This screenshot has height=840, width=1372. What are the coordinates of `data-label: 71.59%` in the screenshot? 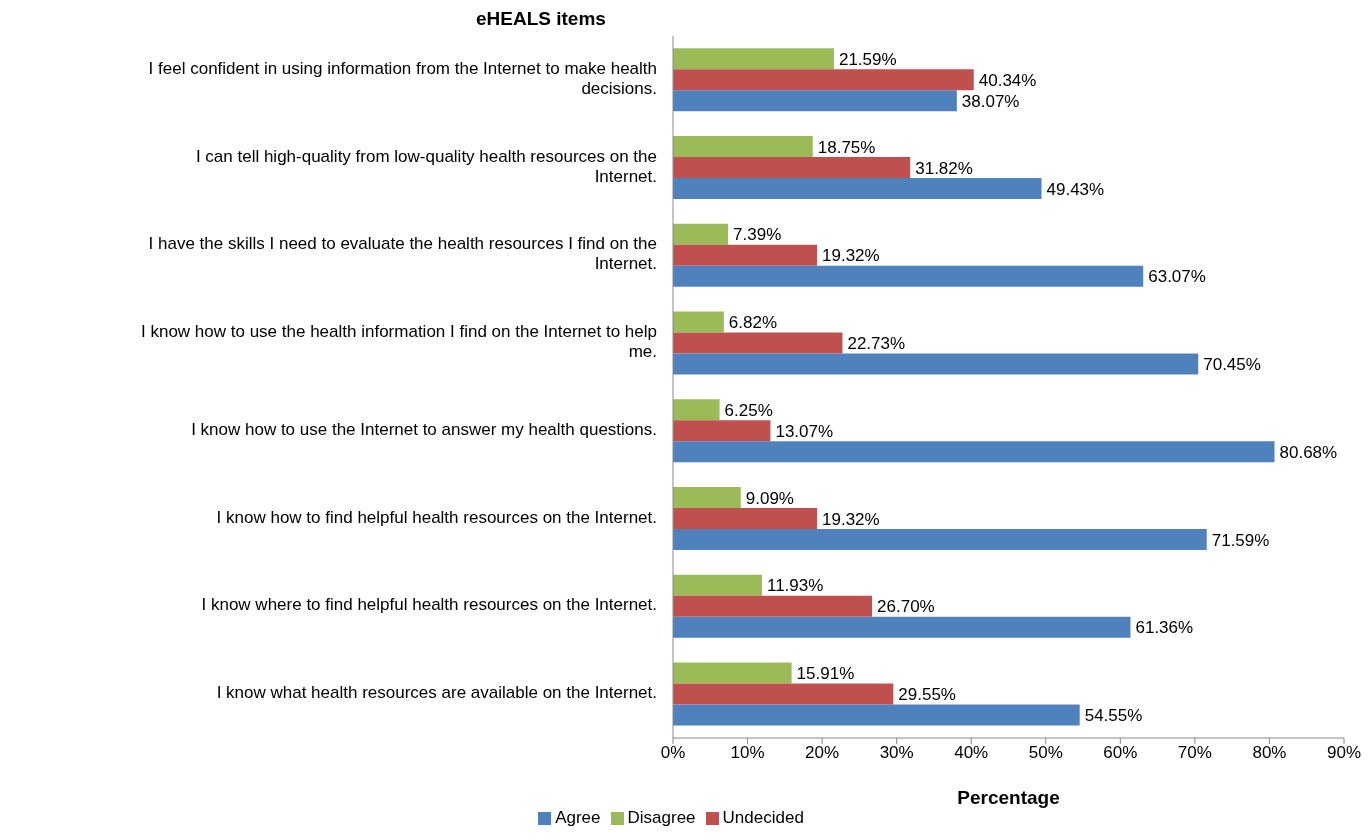 It's located at (1240, 540).